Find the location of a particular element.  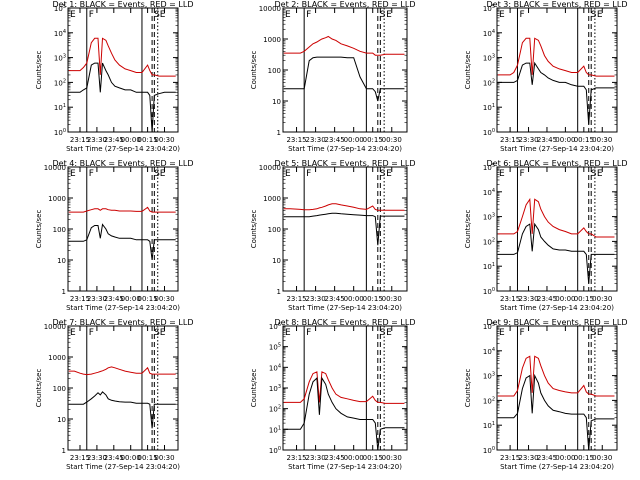

panel-title: Det 6: BLACK = Events, RED = LLD is located at coordinates (557, 163).